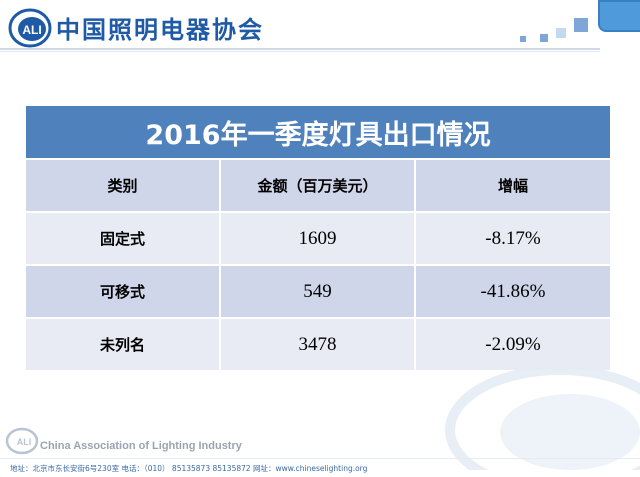 The width and height of the screenshot is (640, 477). What do you see at coordinates (123, 343) in the screenshot?
I see `cell-category: 未列名` at bounding box center [123, 343].